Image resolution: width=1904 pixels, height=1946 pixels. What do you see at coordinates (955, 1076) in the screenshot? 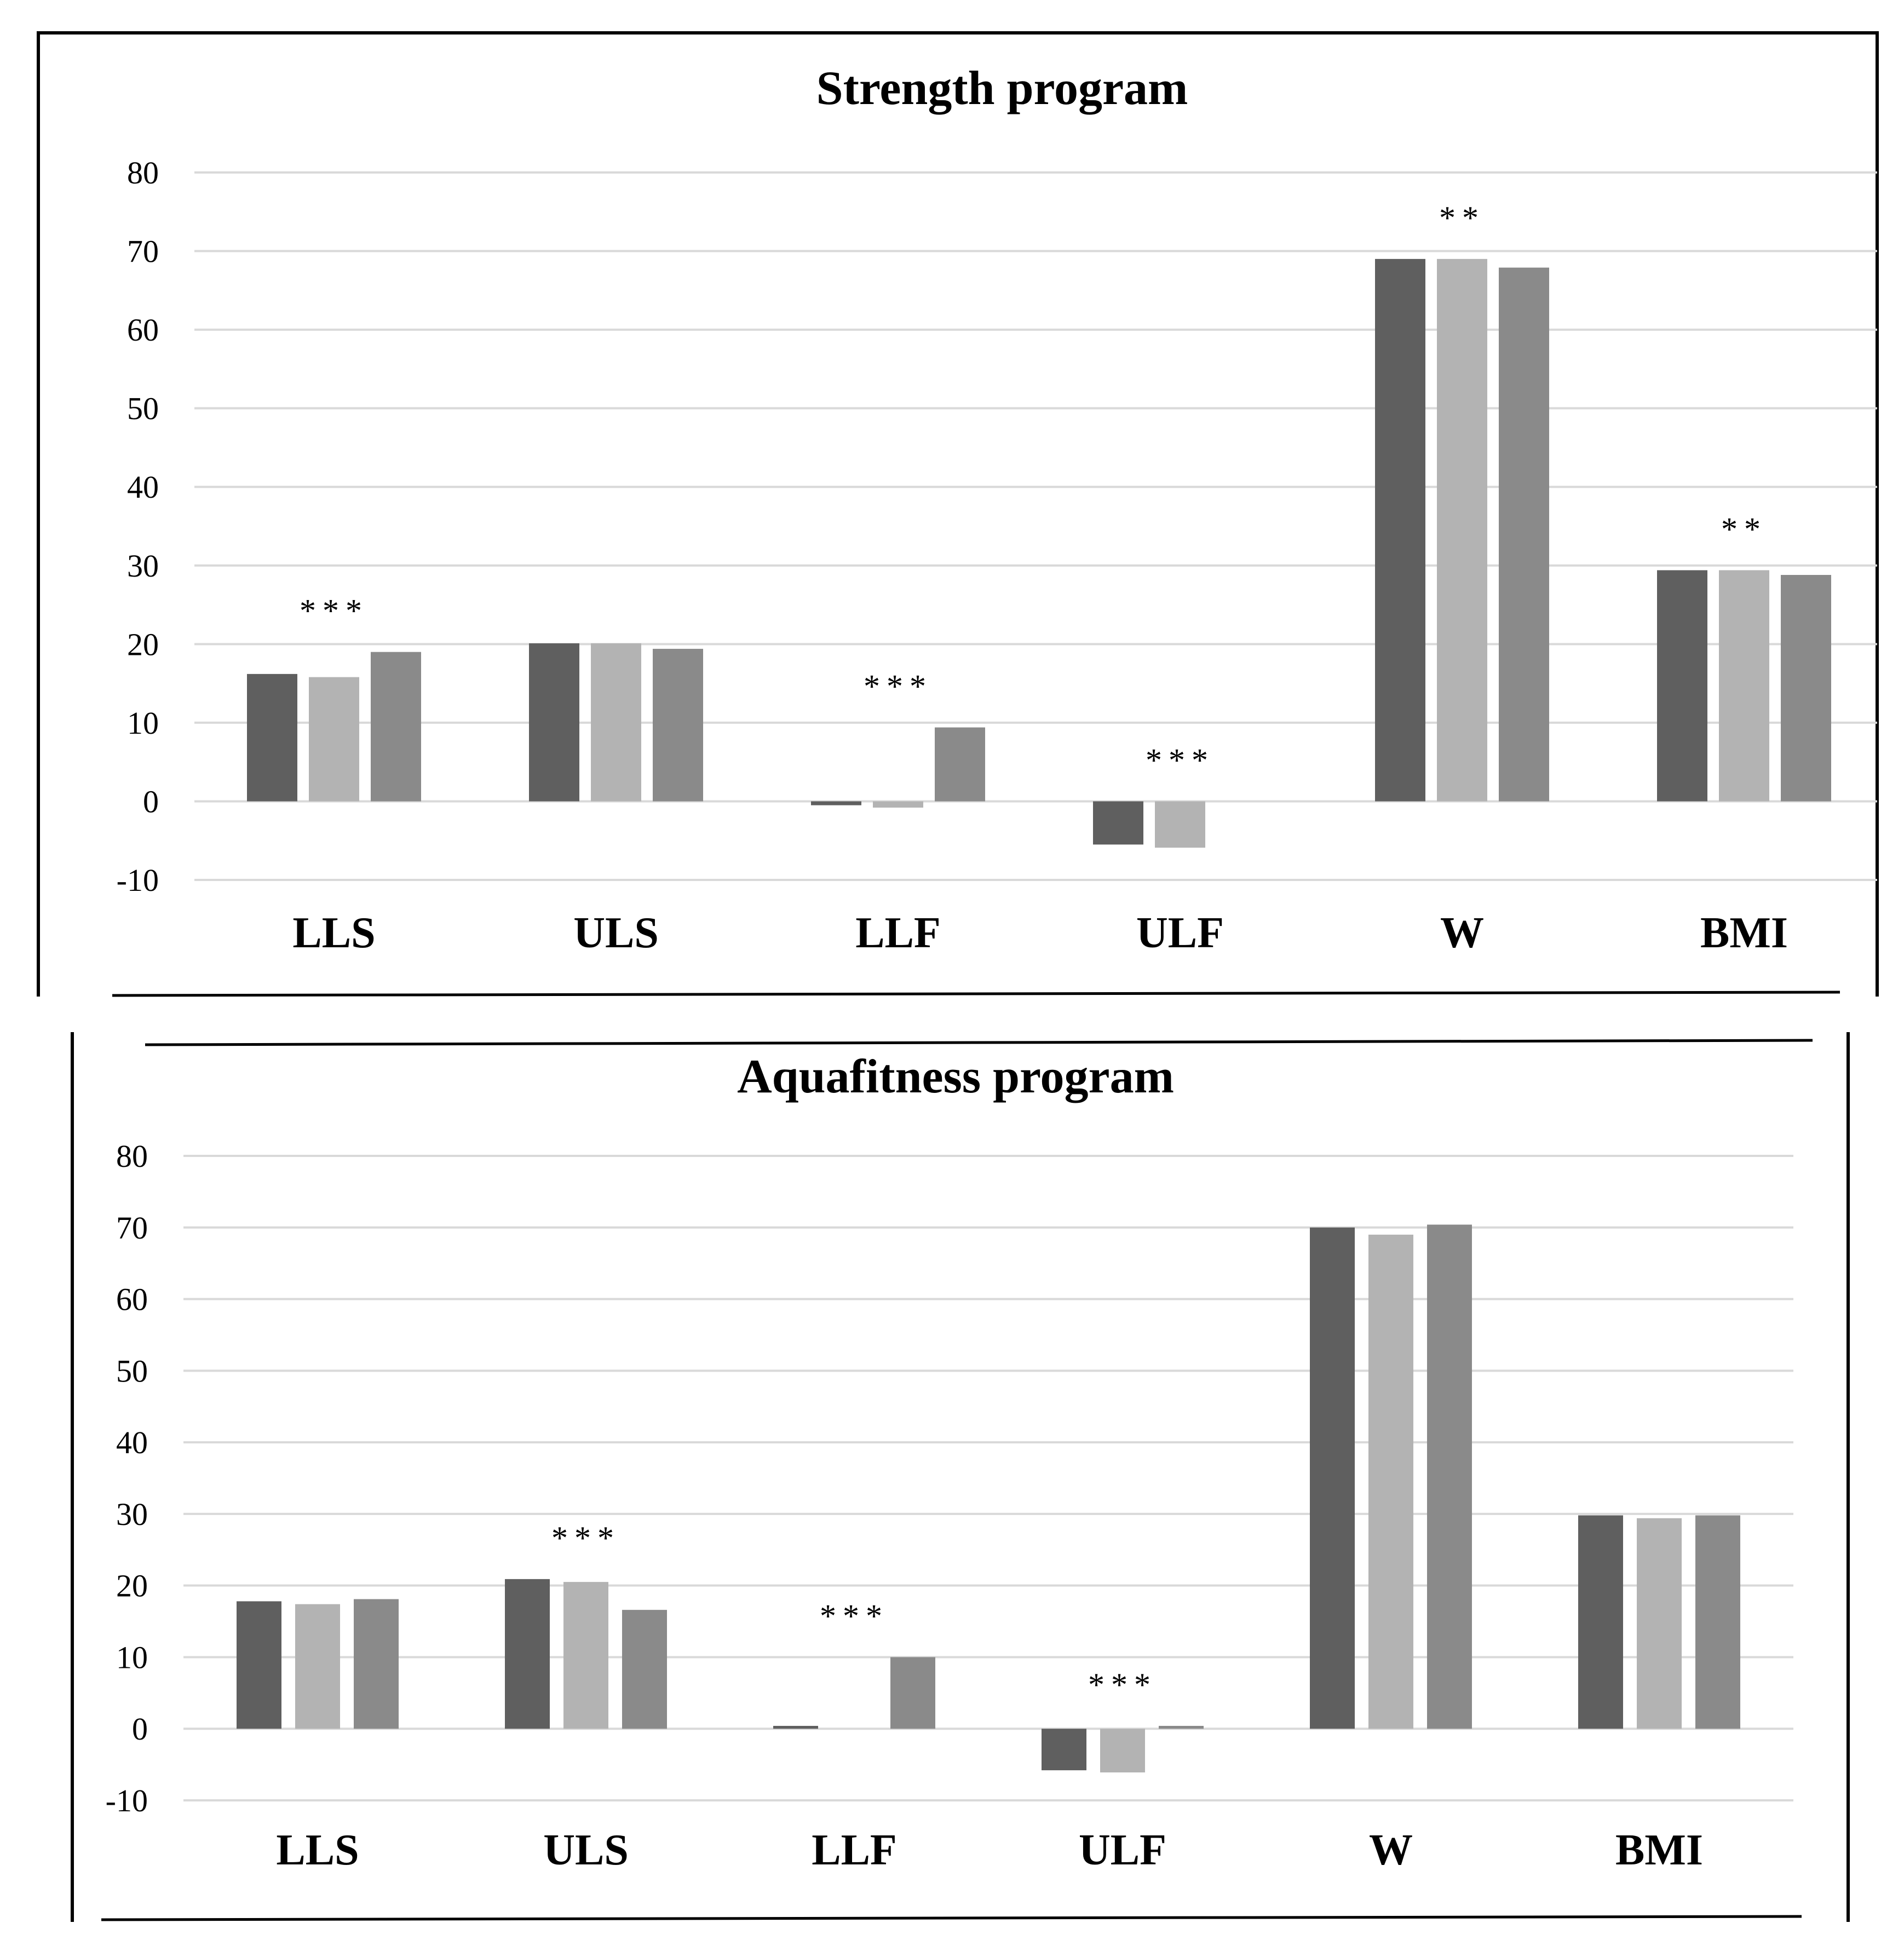
I see `chart-title: Aquafitness program` at bounding box center [955, 1076].